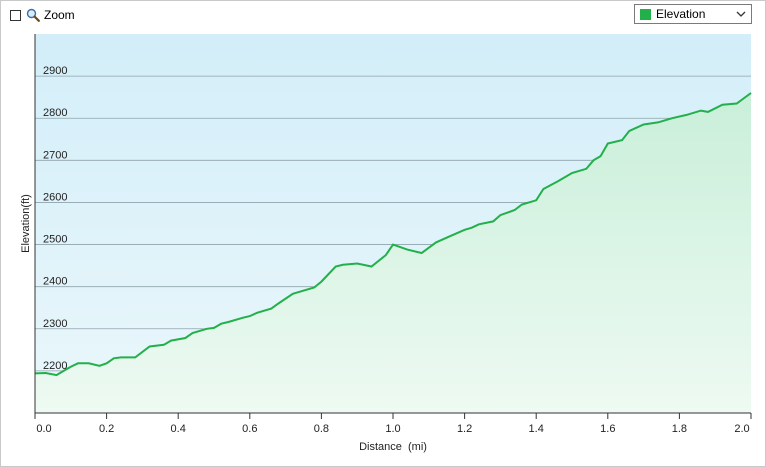 The image size is (766, 467). Describe the element at coordinates (645, 14) in the screenshot. I see `series-color-swatch` at that location.